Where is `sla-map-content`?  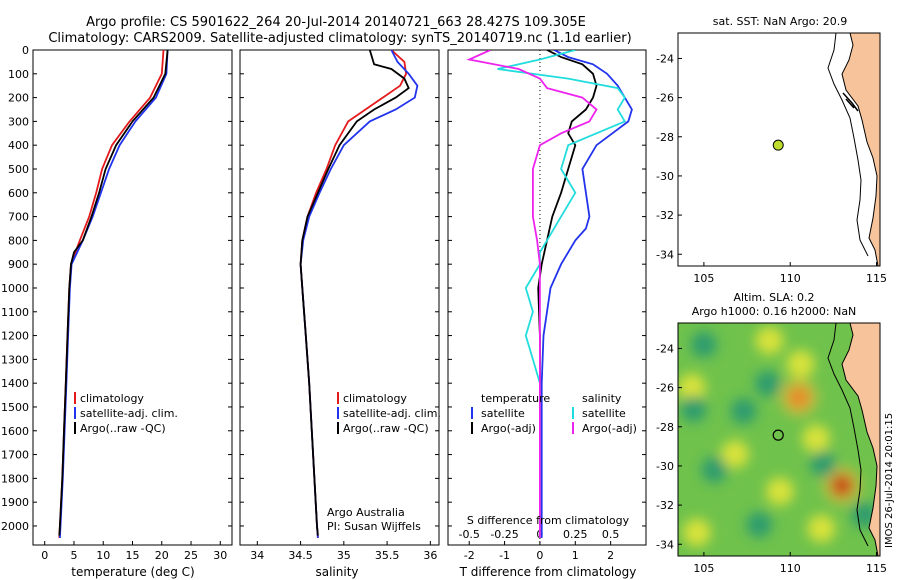
sla-map-content is located at coordinates (779, 439).